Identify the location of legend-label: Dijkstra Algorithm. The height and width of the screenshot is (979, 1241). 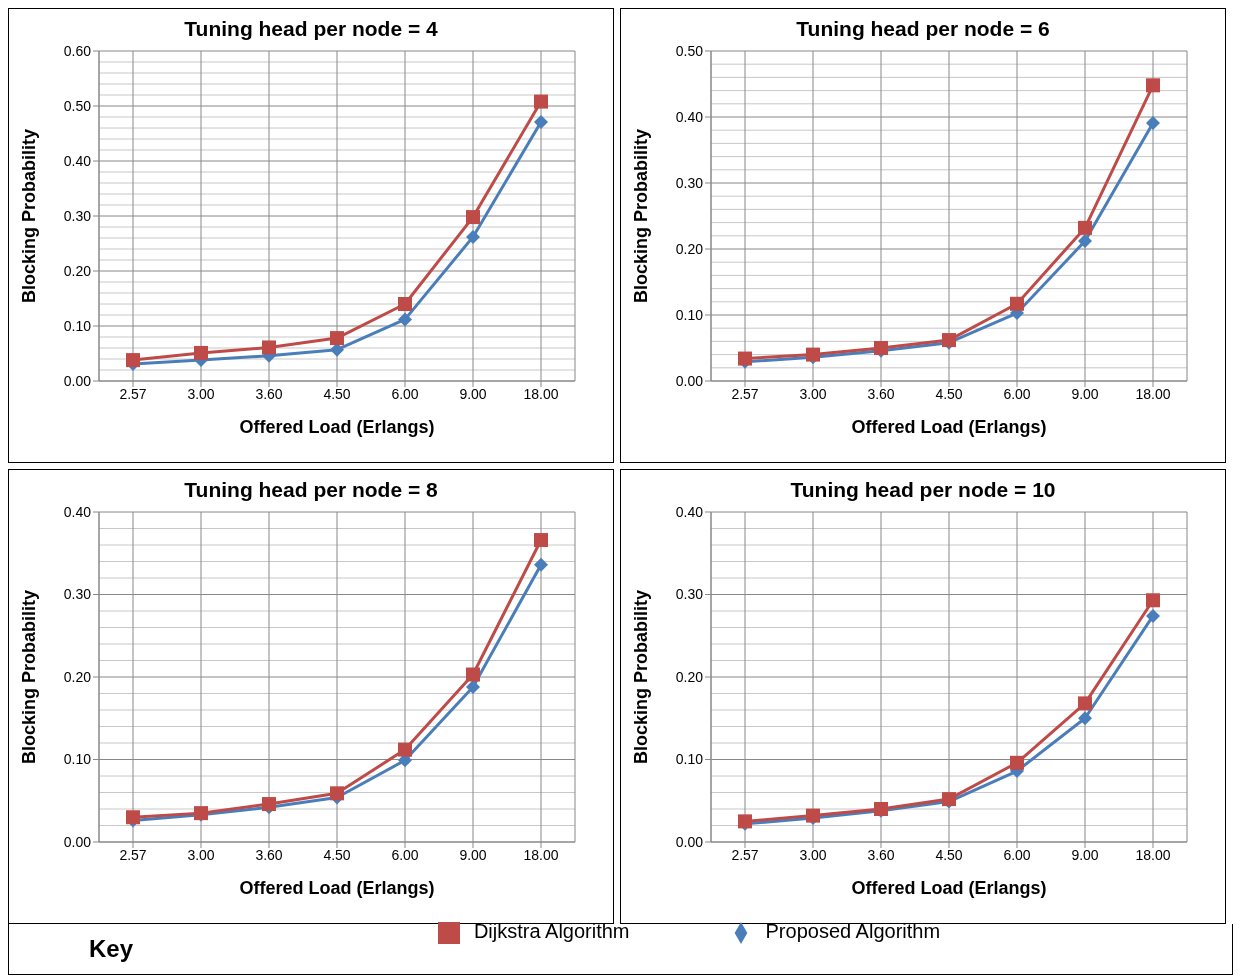
(551, 931).